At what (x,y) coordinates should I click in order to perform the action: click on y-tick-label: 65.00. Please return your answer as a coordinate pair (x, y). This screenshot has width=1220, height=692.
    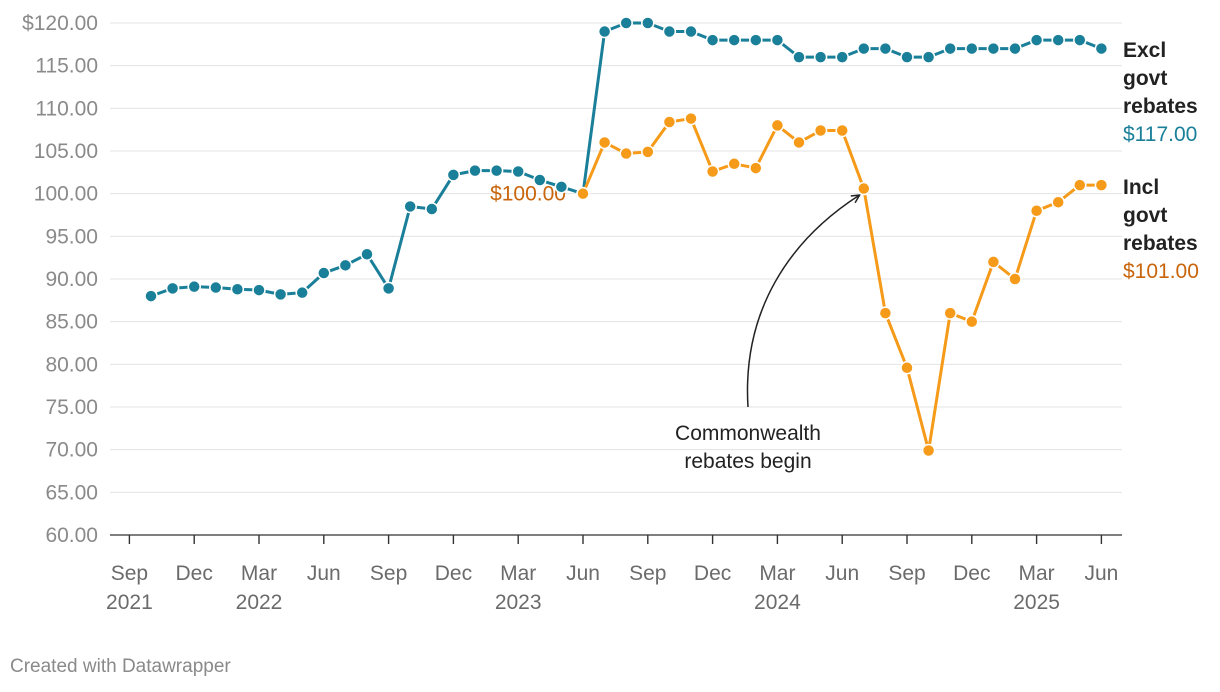
    Looking at the image, I should click on (71, 492).